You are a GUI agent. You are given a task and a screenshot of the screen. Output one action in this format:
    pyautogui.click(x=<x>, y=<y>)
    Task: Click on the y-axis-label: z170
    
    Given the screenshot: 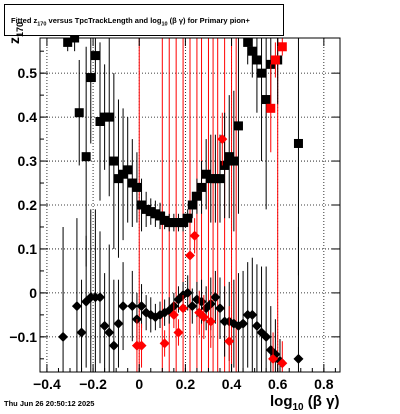 What is the action you would take?
    pyautogui.click(x=15, y=32)
    